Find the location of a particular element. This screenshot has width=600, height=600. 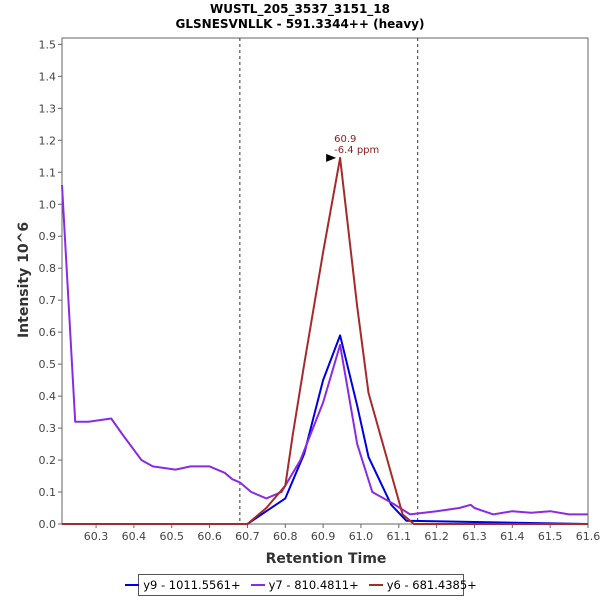

y-tick-label: 0.4 is located at coordinates (48, 396).